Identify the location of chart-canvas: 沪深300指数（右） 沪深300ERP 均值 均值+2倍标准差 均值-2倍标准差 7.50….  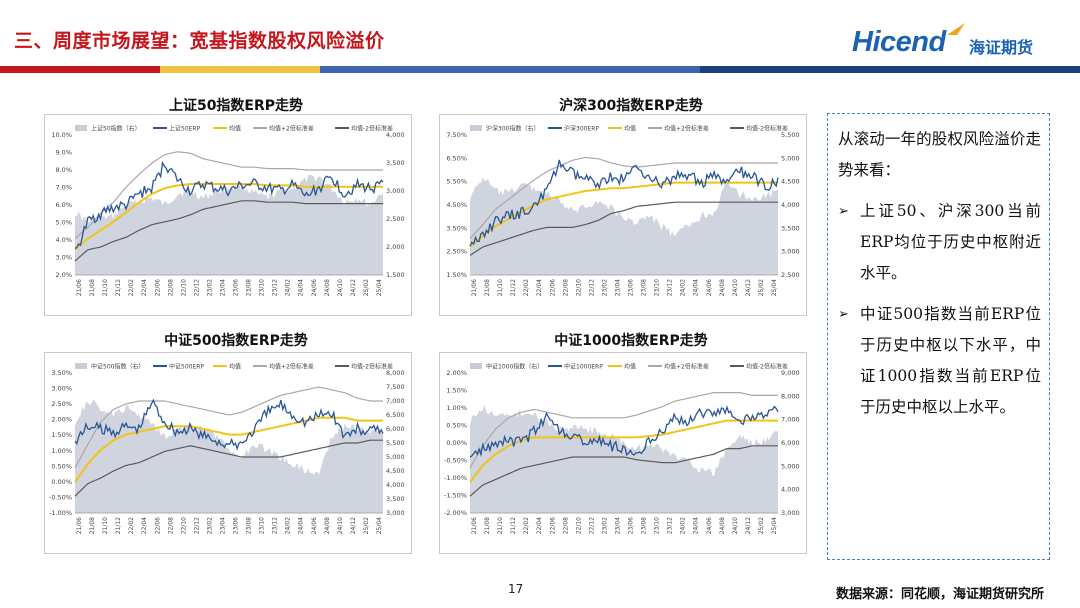
(623, 211).